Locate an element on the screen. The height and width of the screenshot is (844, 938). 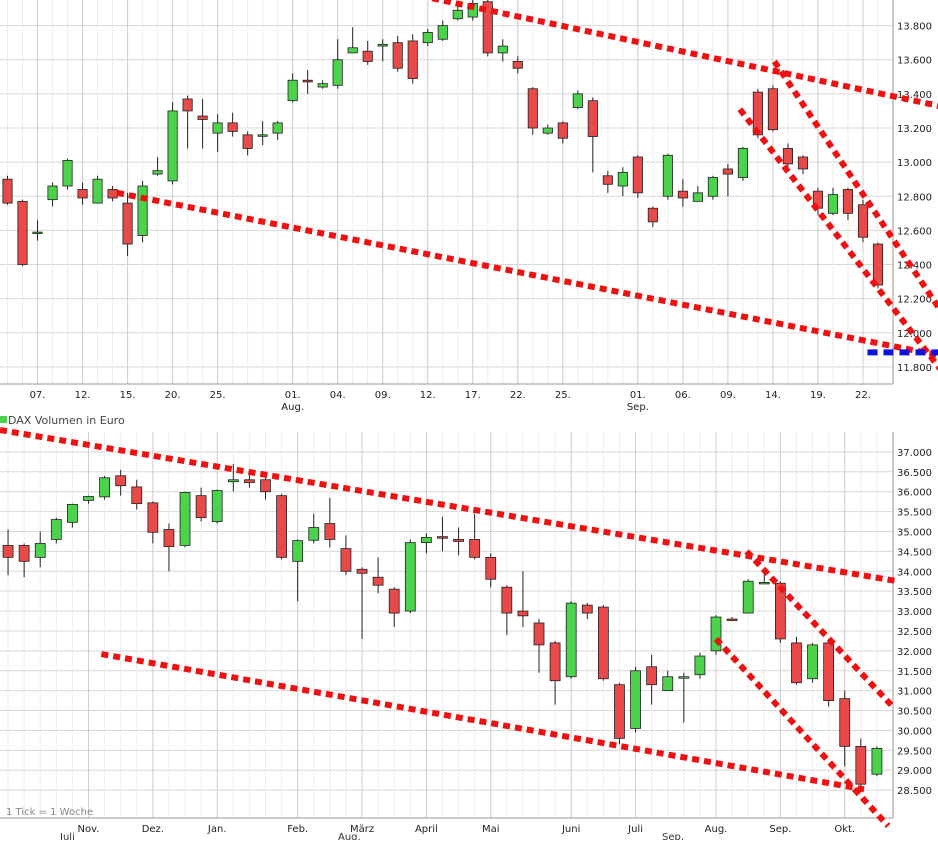
x-tick-label: Dez. is located at coordinates (153, 829).